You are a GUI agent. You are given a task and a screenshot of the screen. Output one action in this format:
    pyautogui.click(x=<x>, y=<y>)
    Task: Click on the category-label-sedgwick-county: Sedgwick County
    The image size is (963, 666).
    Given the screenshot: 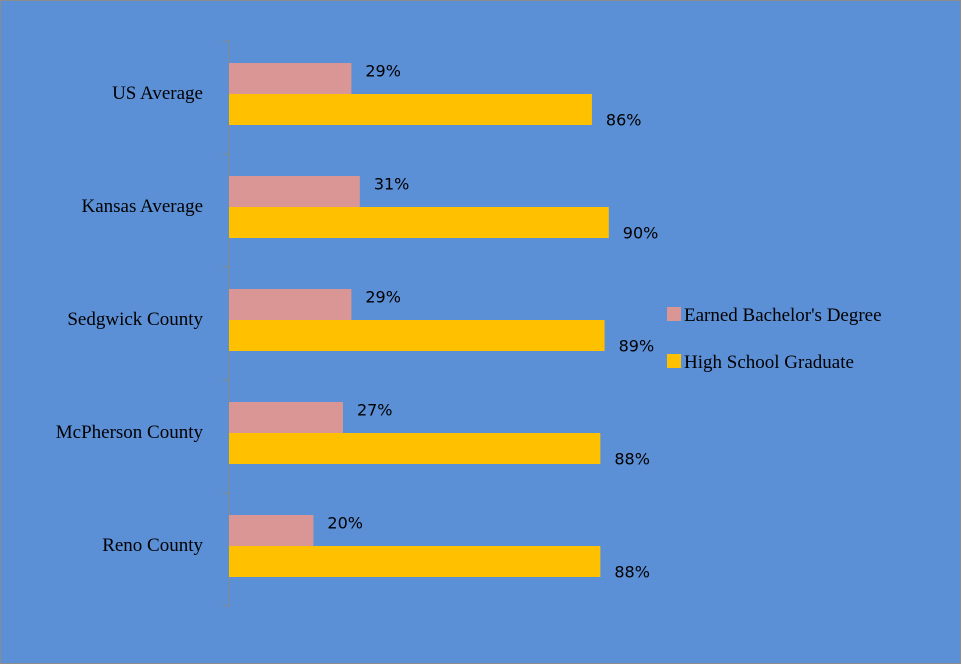 What is the action you would take?
    pyautogui.click(x=135, y=319)
    